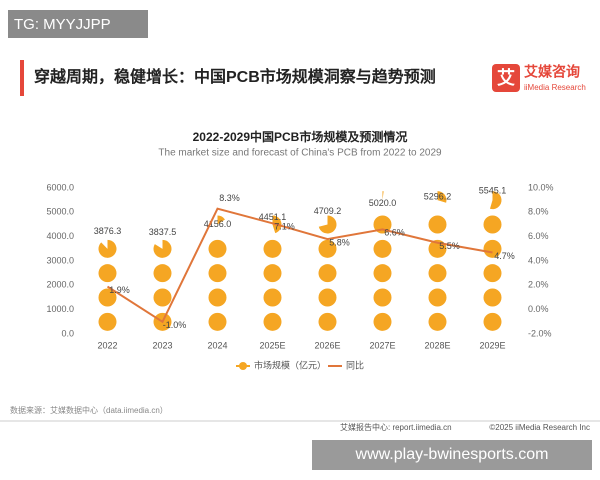 This screenshot has width=600, height=480. What do you see at coordinates (328, 211) in the screenshot?
I see `bar-value-label: 4709.2` at bounding box center [328, 211].